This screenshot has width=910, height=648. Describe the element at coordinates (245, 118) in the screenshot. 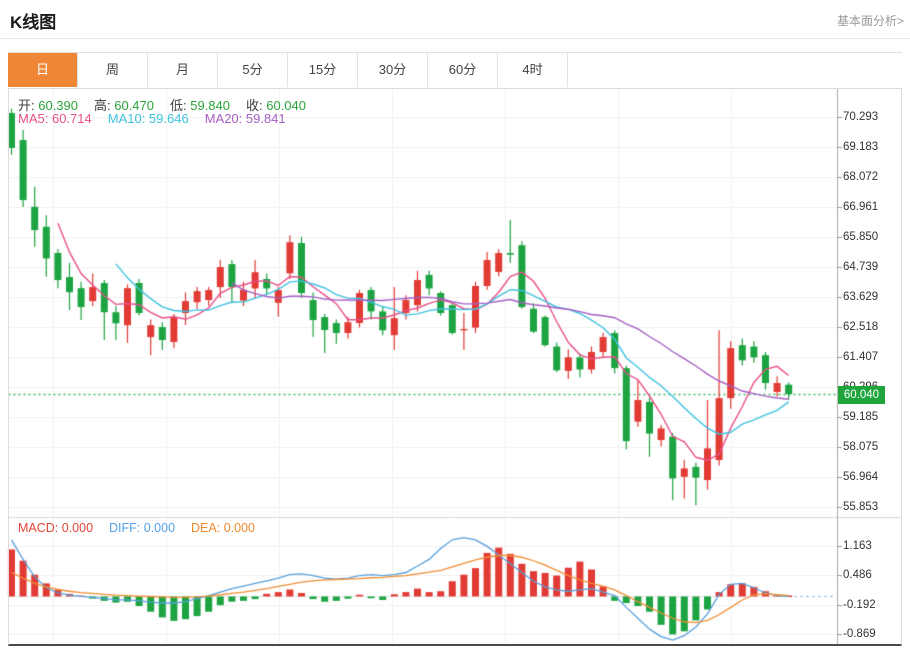

I see `ma-item-2: MA20: 59.841` at that location.